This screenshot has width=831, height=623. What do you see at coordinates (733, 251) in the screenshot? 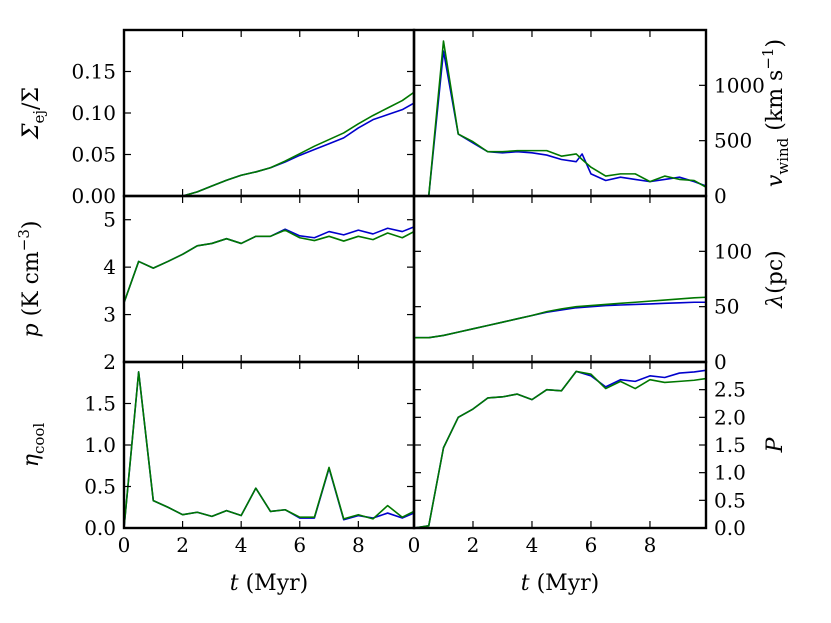
I see `y-tick-label: 100` at bounding box center [733, 251].